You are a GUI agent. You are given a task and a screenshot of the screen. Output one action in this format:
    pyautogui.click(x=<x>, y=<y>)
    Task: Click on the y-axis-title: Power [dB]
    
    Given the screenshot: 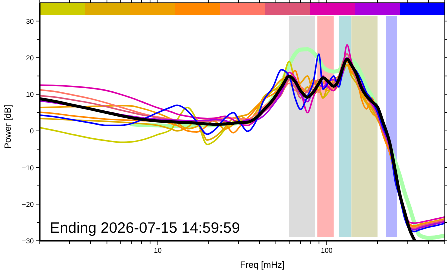 What is the action you would take?
    pyautogui.click(x=8, y=127)
    